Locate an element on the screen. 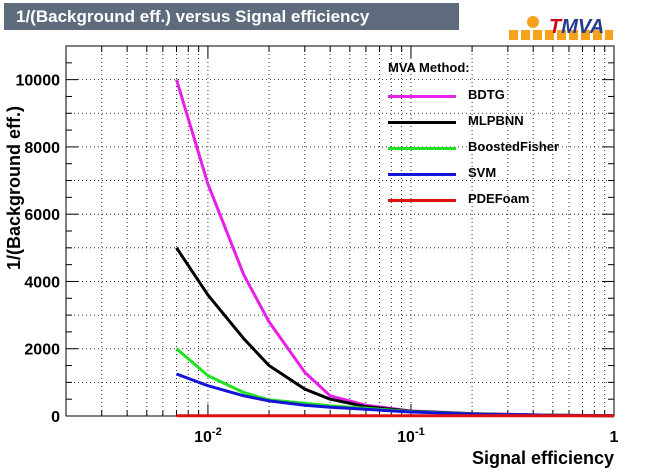 The image size is (648, 474). x-axis-label: Signal efficiency is located at coordinates (542, 458).